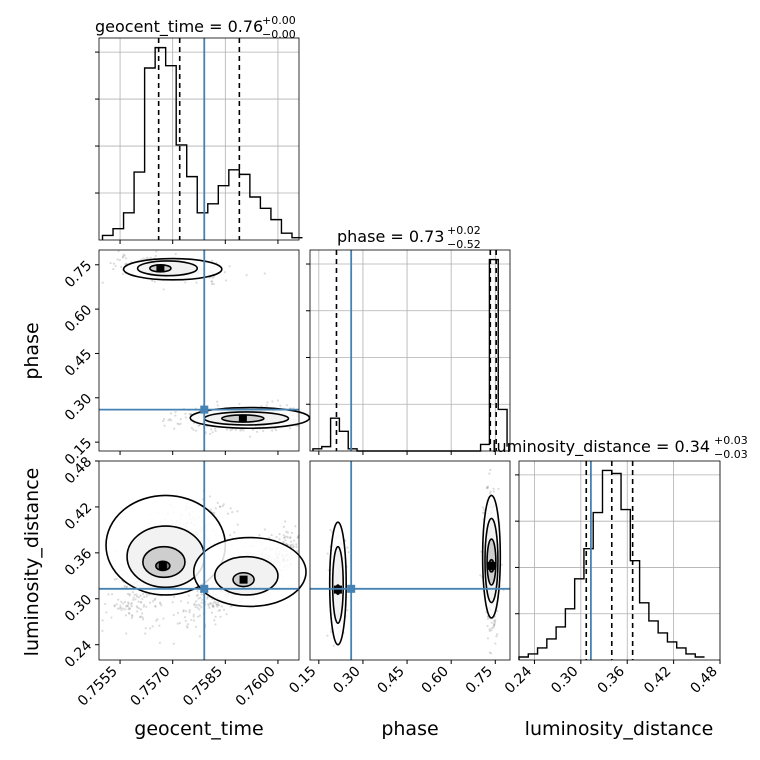 The width and height of the screenshot is (760, 760). Describe the element at coordinates (410, 560) in the screenshot. I see `panel-luminosity-distance-vs-phase` at that location.